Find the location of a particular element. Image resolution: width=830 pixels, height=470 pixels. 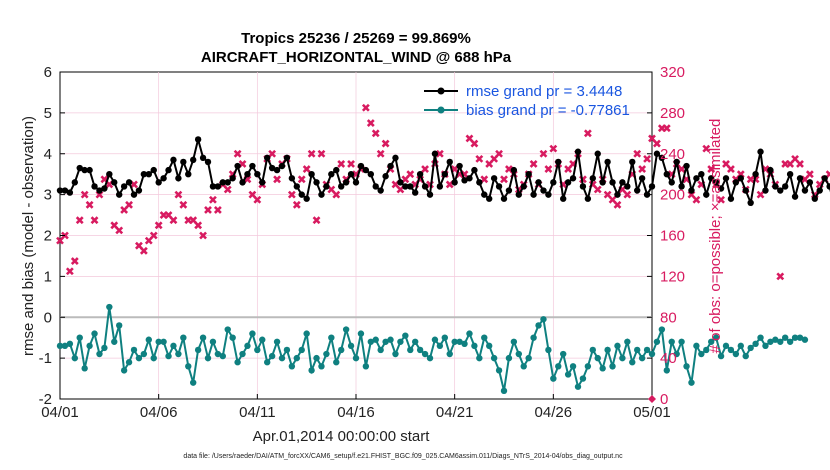

y-axis-right-ticks: 0 40 80 120 160 200 240 280 320 is located at coordinates (666, 236).